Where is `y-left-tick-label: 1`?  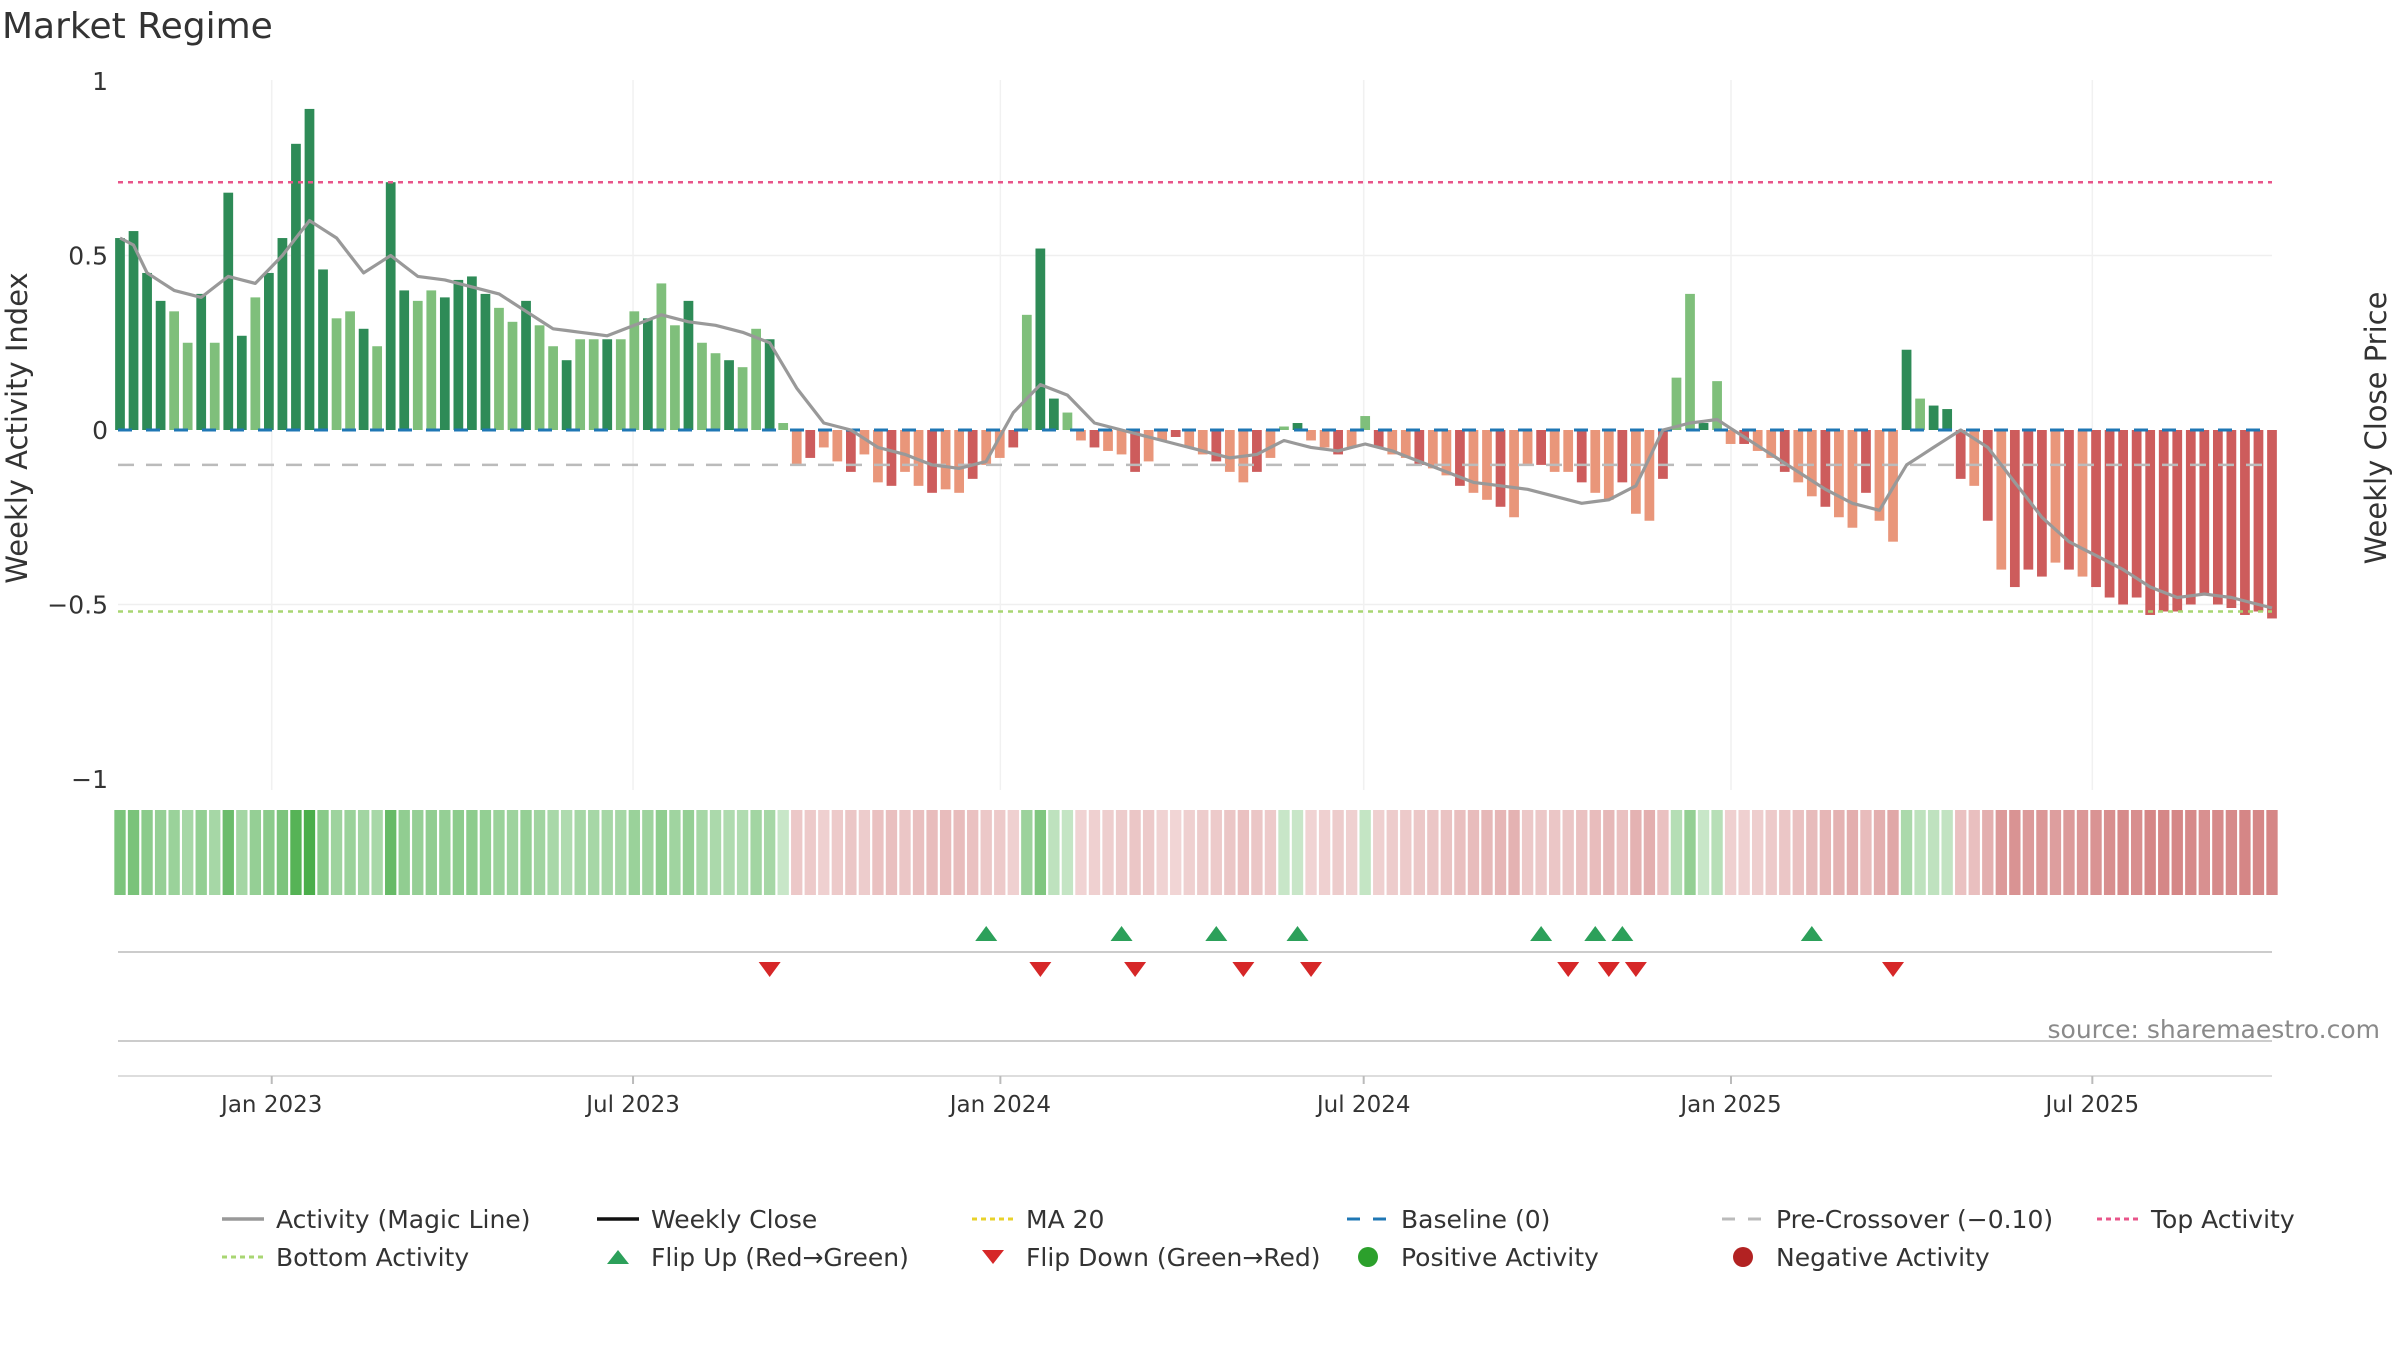 y-left-tick-label: 1 is located at coordinates (100, 81).